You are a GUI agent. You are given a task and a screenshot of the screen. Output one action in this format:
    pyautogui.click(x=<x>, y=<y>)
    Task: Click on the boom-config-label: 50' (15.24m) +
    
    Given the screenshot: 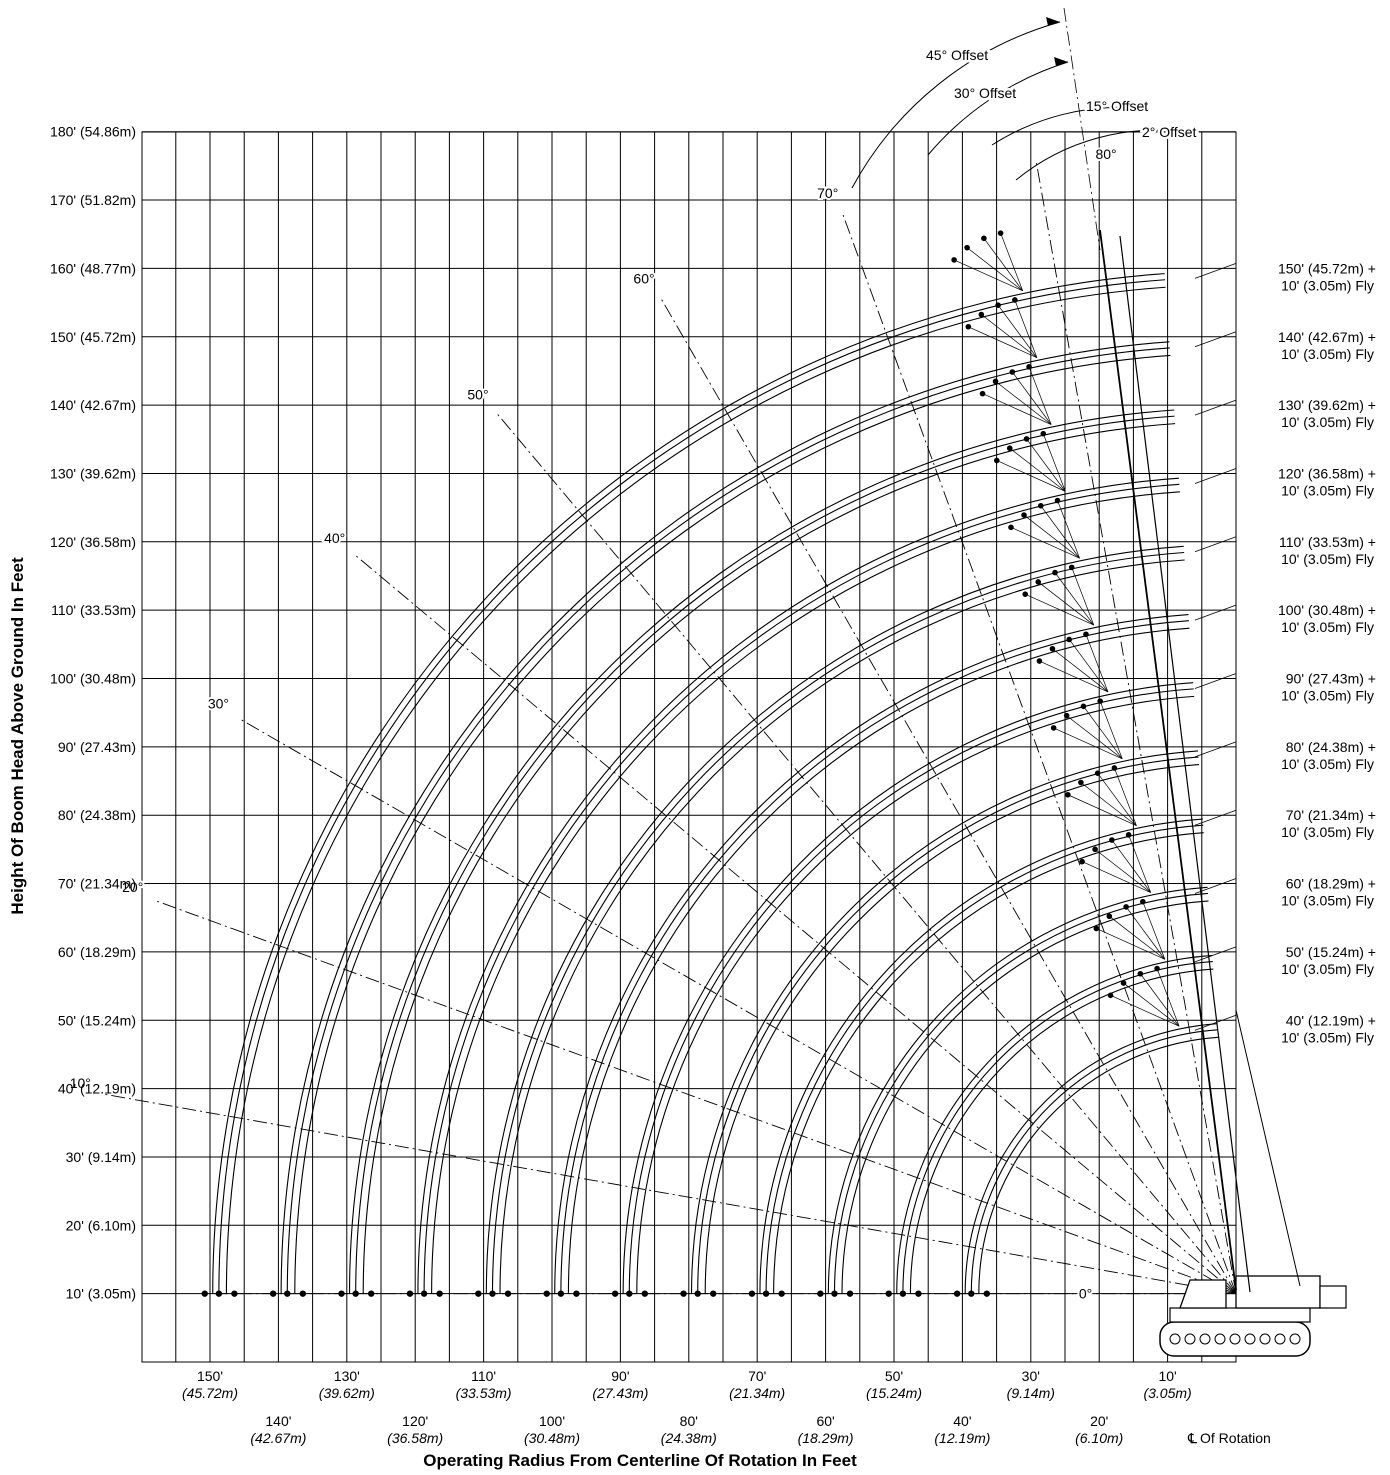 What is the action you would take?
    pyautogui.click(x=1331, y=952)
    